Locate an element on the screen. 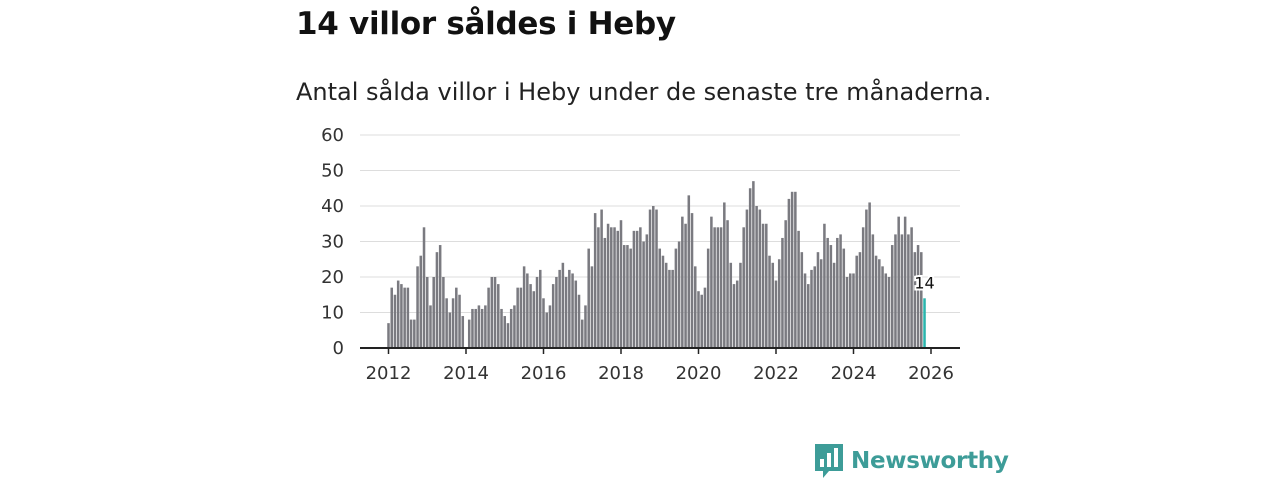  y-tick-label: 20 is located at coordinates (332, 277).